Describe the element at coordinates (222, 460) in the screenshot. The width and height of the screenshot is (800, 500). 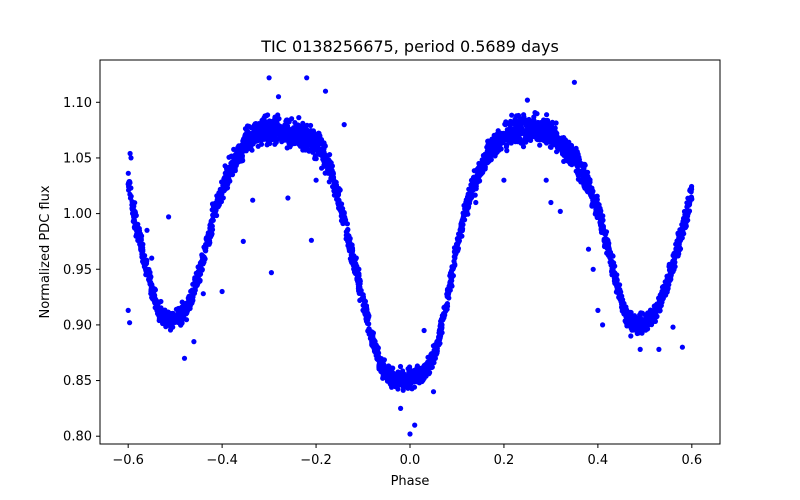
I see `x-tick-label: −0.4` at that location.